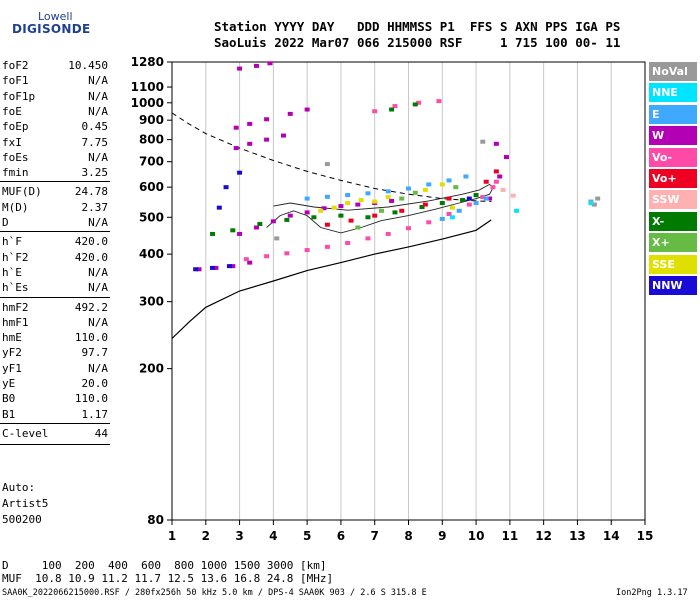  I want to click on x-tick-label: 14, so click(611, 536).